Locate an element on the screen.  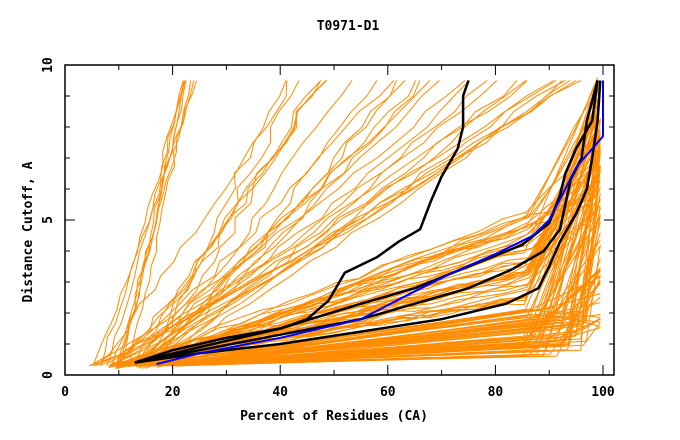
x-tick-label: 60 is located at coordinates (388, 392).